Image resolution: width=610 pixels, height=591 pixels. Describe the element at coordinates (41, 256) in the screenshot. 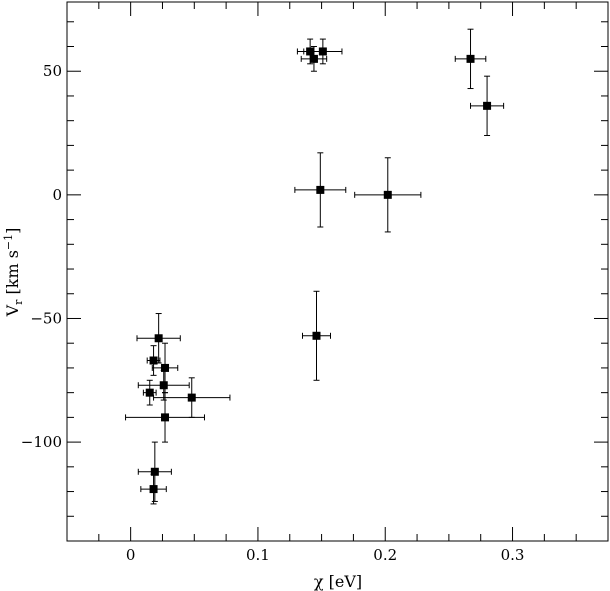

I see `y-tick-labels: −100 −50 0 50` at that location.